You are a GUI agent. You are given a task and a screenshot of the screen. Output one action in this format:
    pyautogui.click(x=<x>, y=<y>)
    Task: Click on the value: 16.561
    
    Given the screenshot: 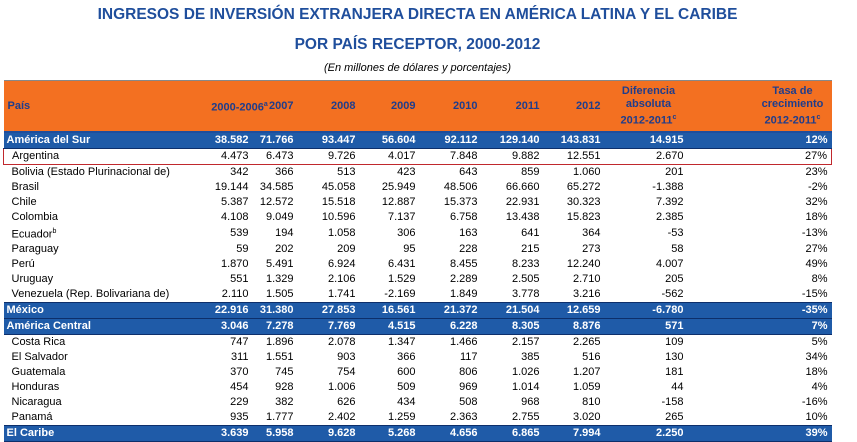 What is the action you would take?
    pyautogui.click(x=398, y=309)
    